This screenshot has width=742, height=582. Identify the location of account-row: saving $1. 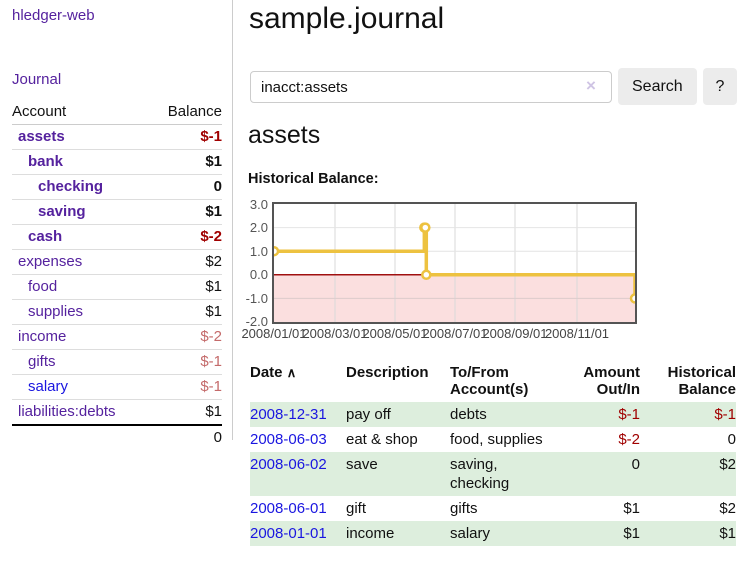
(117, 212).